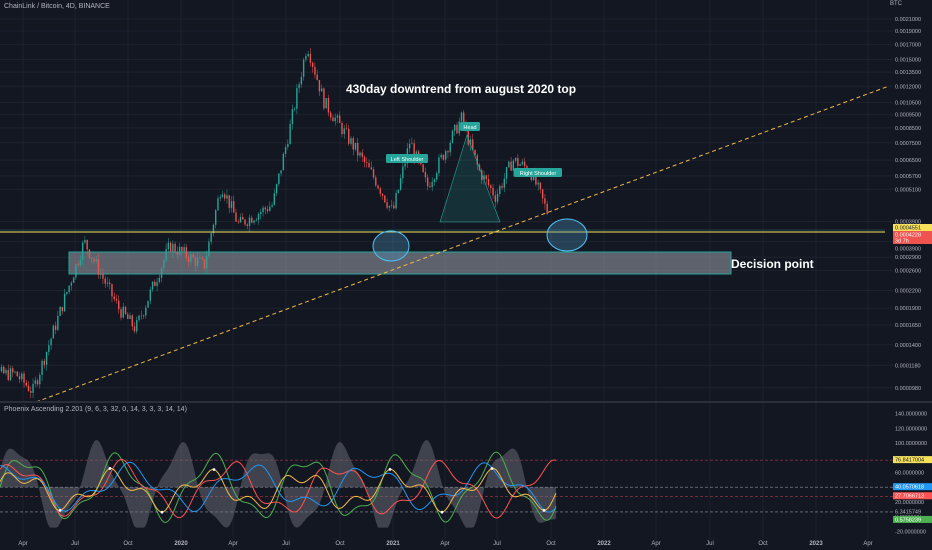 The image size is (932, 550). What do you see at coordinates (908, 115) in the screenshot?
I see `price-tick-label: 0.0009500` at bounding box center [908, 115].